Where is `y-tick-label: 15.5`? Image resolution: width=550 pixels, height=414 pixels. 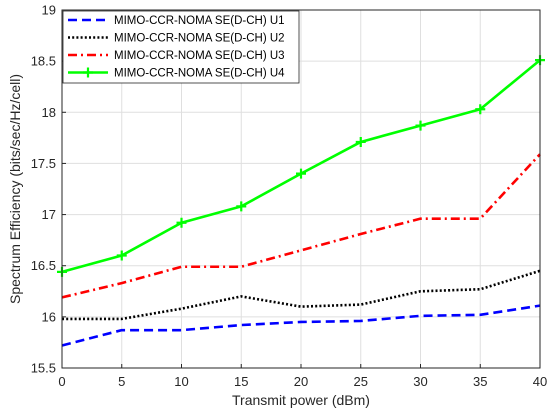 y-tick-label: 15.5 is located at coordinates (43, 368).